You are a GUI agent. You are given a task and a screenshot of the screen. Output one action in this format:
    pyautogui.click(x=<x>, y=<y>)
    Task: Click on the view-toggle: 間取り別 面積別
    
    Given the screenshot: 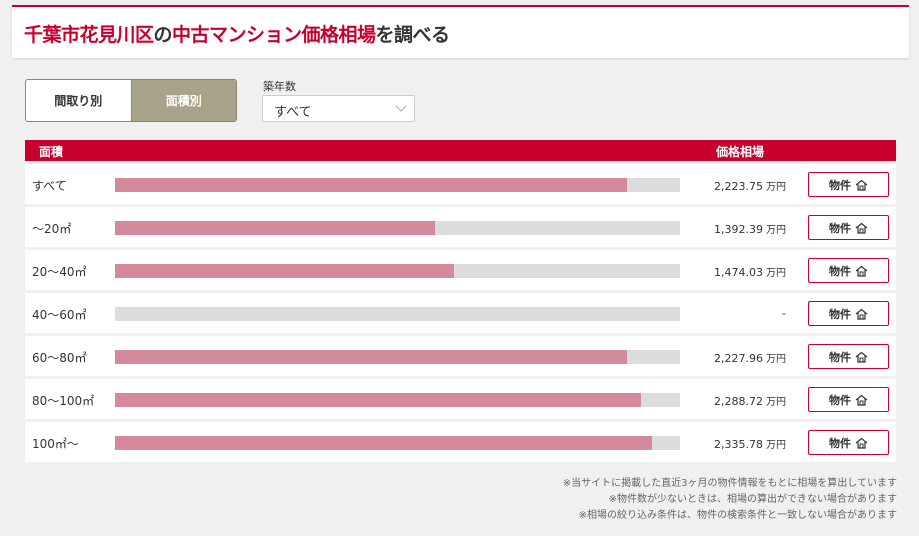 What is the action you would take?
    pyautogui.click(x=131, y=100)
    